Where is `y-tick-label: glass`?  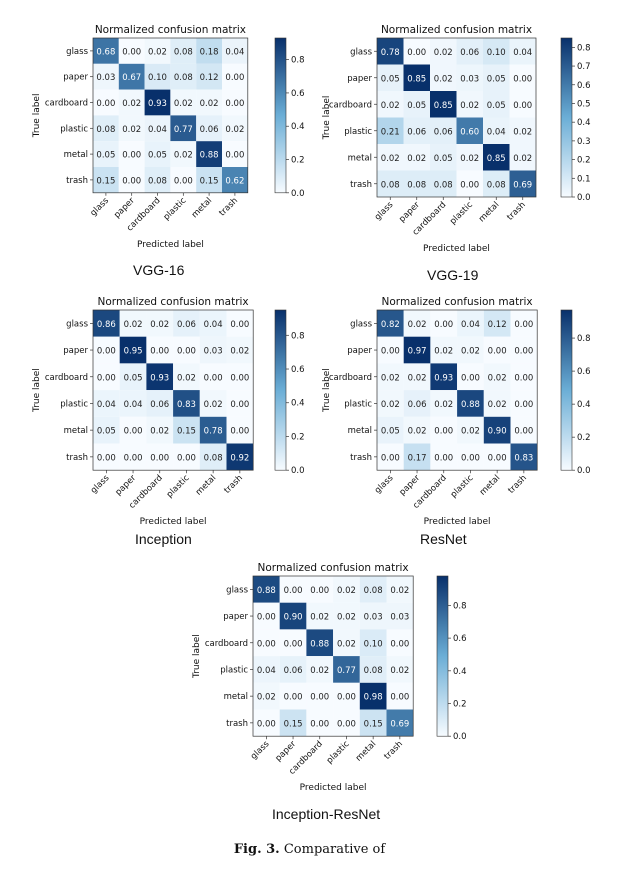
y-tick-label: glass is located at coordinates (237, 590).